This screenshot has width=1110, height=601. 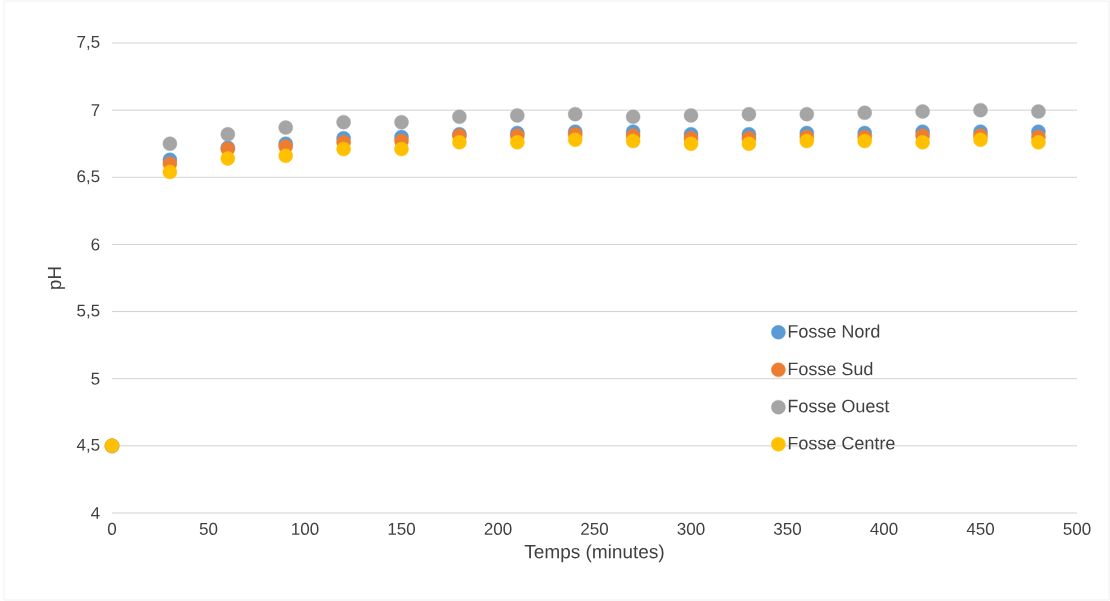 I want to click on x-tick-label: 400, so click(x=884, y=528).